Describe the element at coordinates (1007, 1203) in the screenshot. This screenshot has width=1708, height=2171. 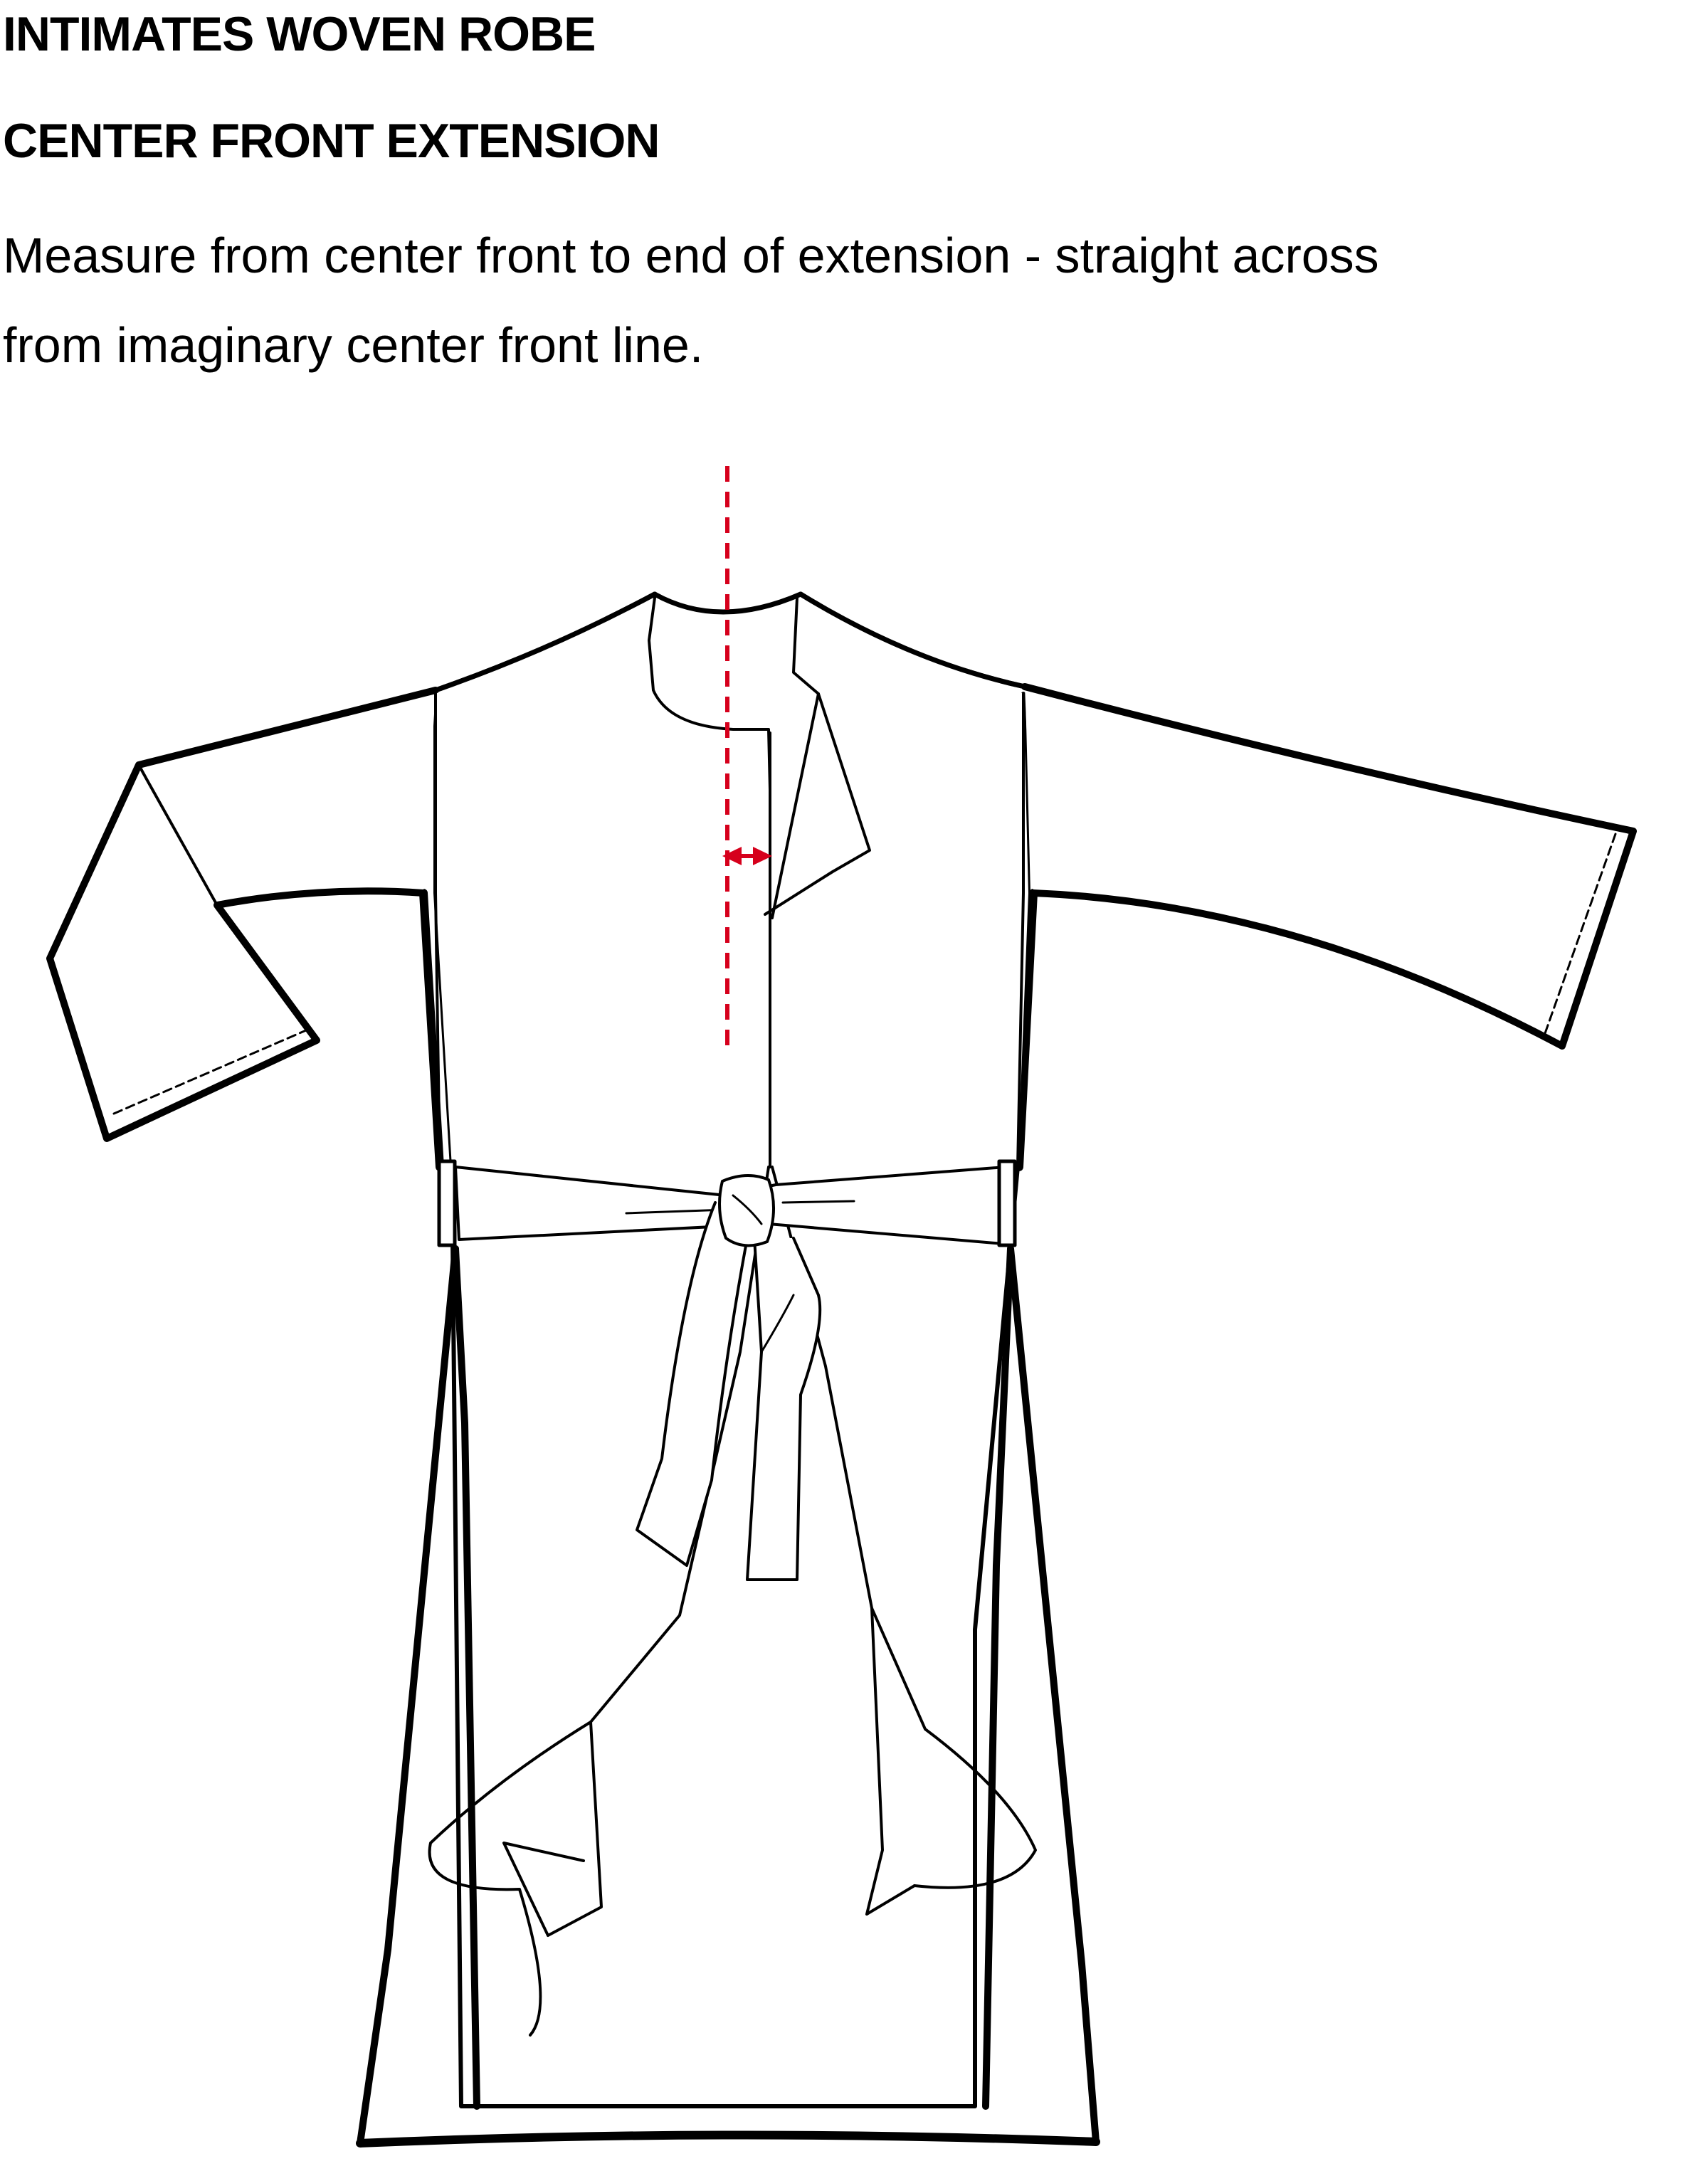
I see `right-belt-loop` at that location.